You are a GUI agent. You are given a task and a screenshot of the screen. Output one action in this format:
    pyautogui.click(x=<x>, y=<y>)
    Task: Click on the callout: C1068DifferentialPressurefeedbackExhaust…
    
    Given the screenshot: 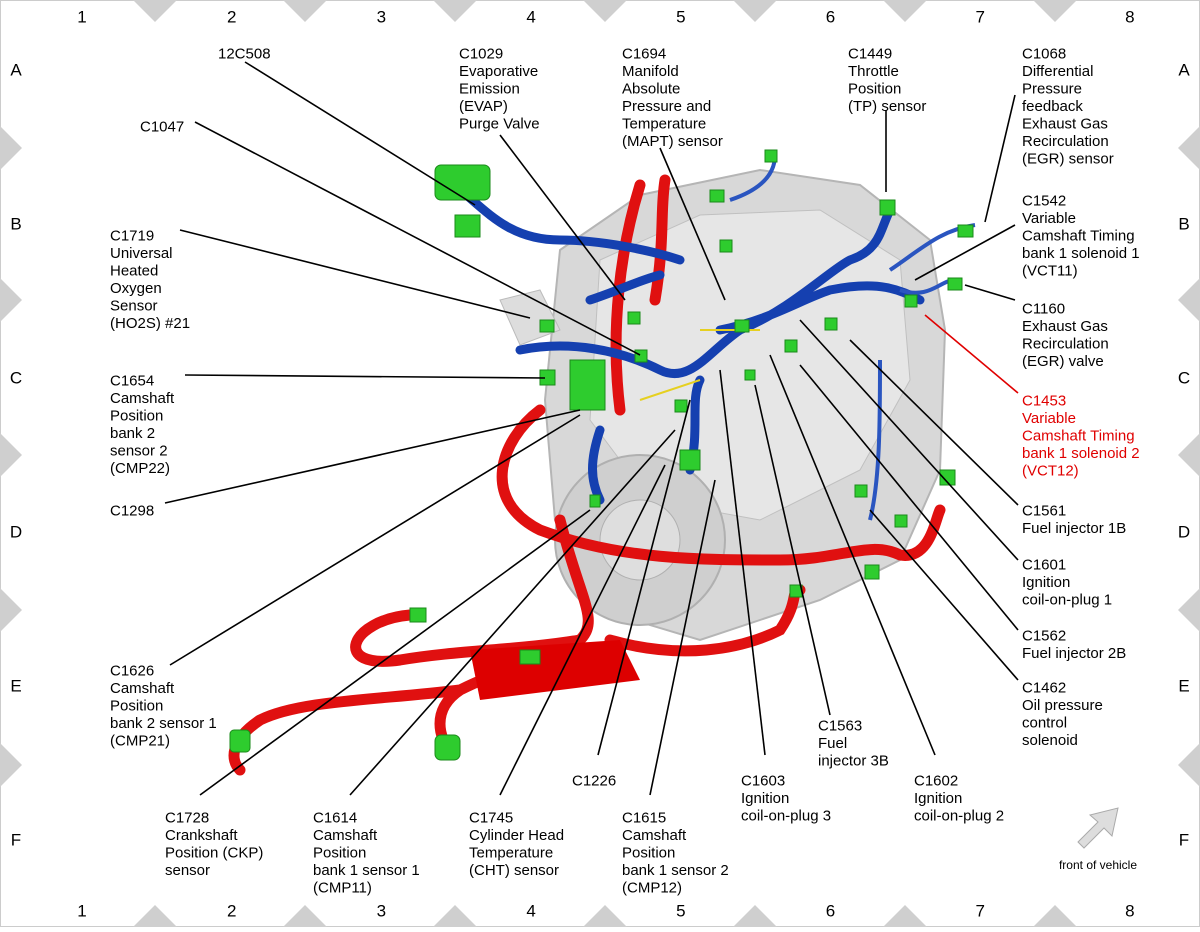 What is the action you would take?
    pyautogui.click(x=1068, y=106)
    